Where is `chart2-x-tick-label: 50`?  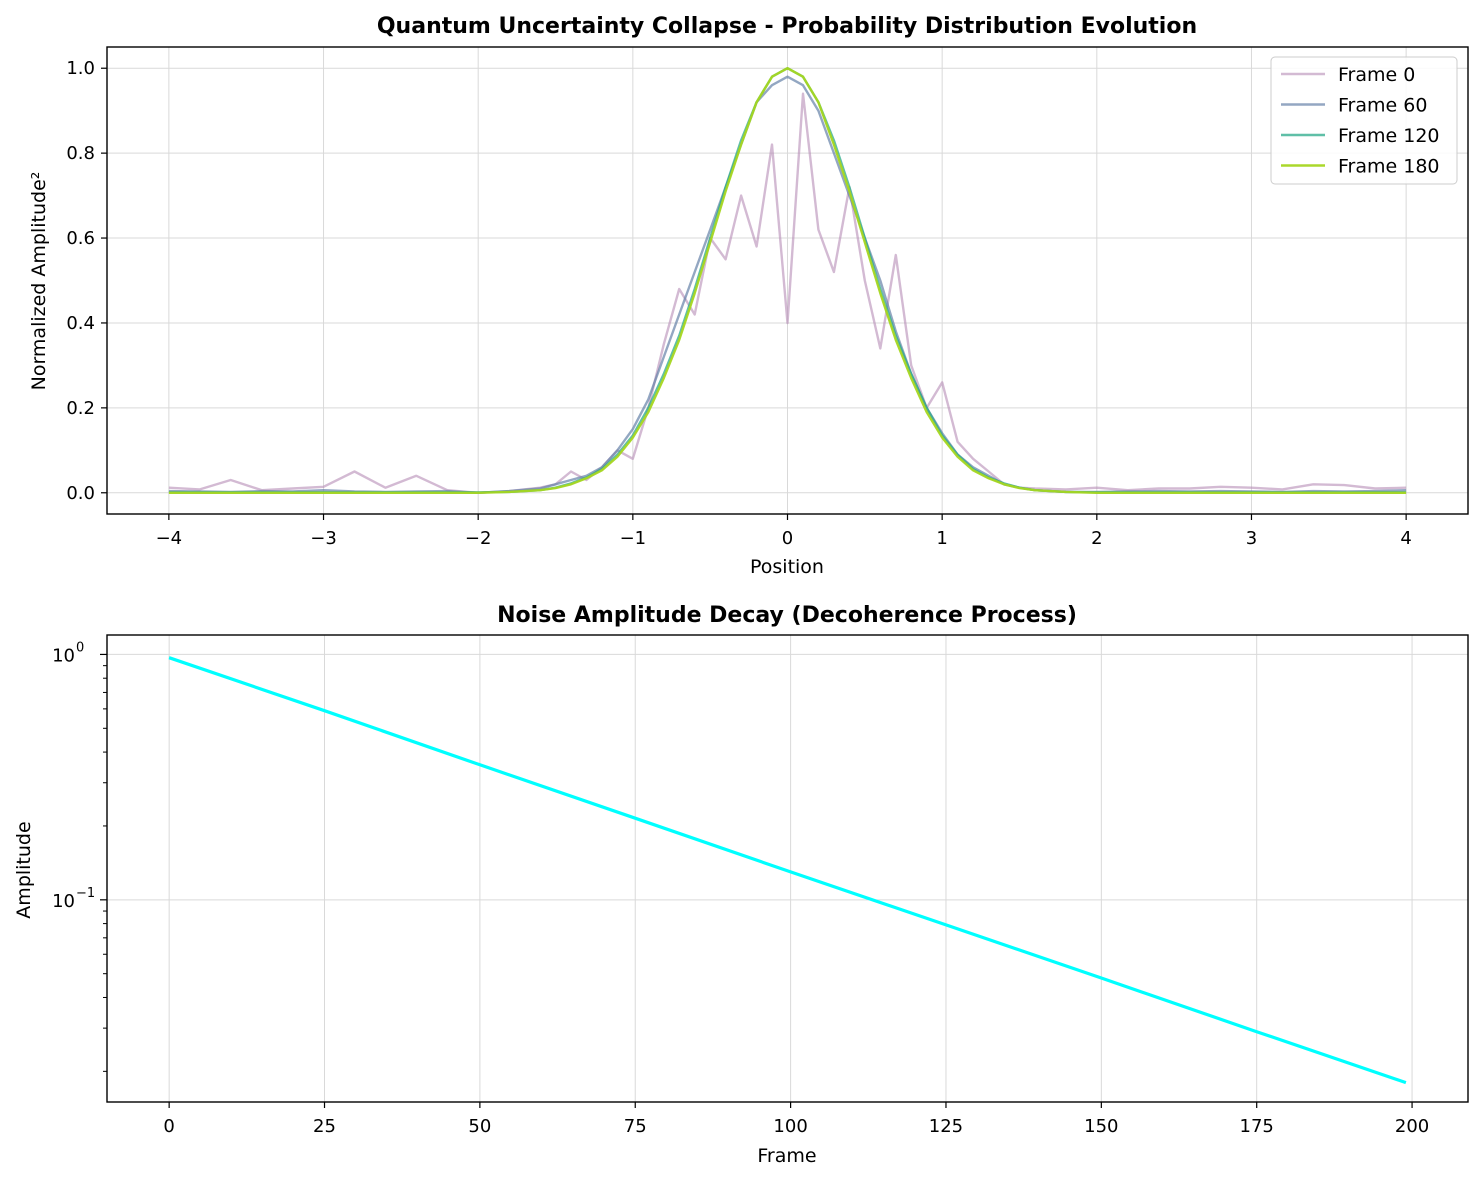 chart2-x-tick-label: 50 is located at coordinates (479, 1126).